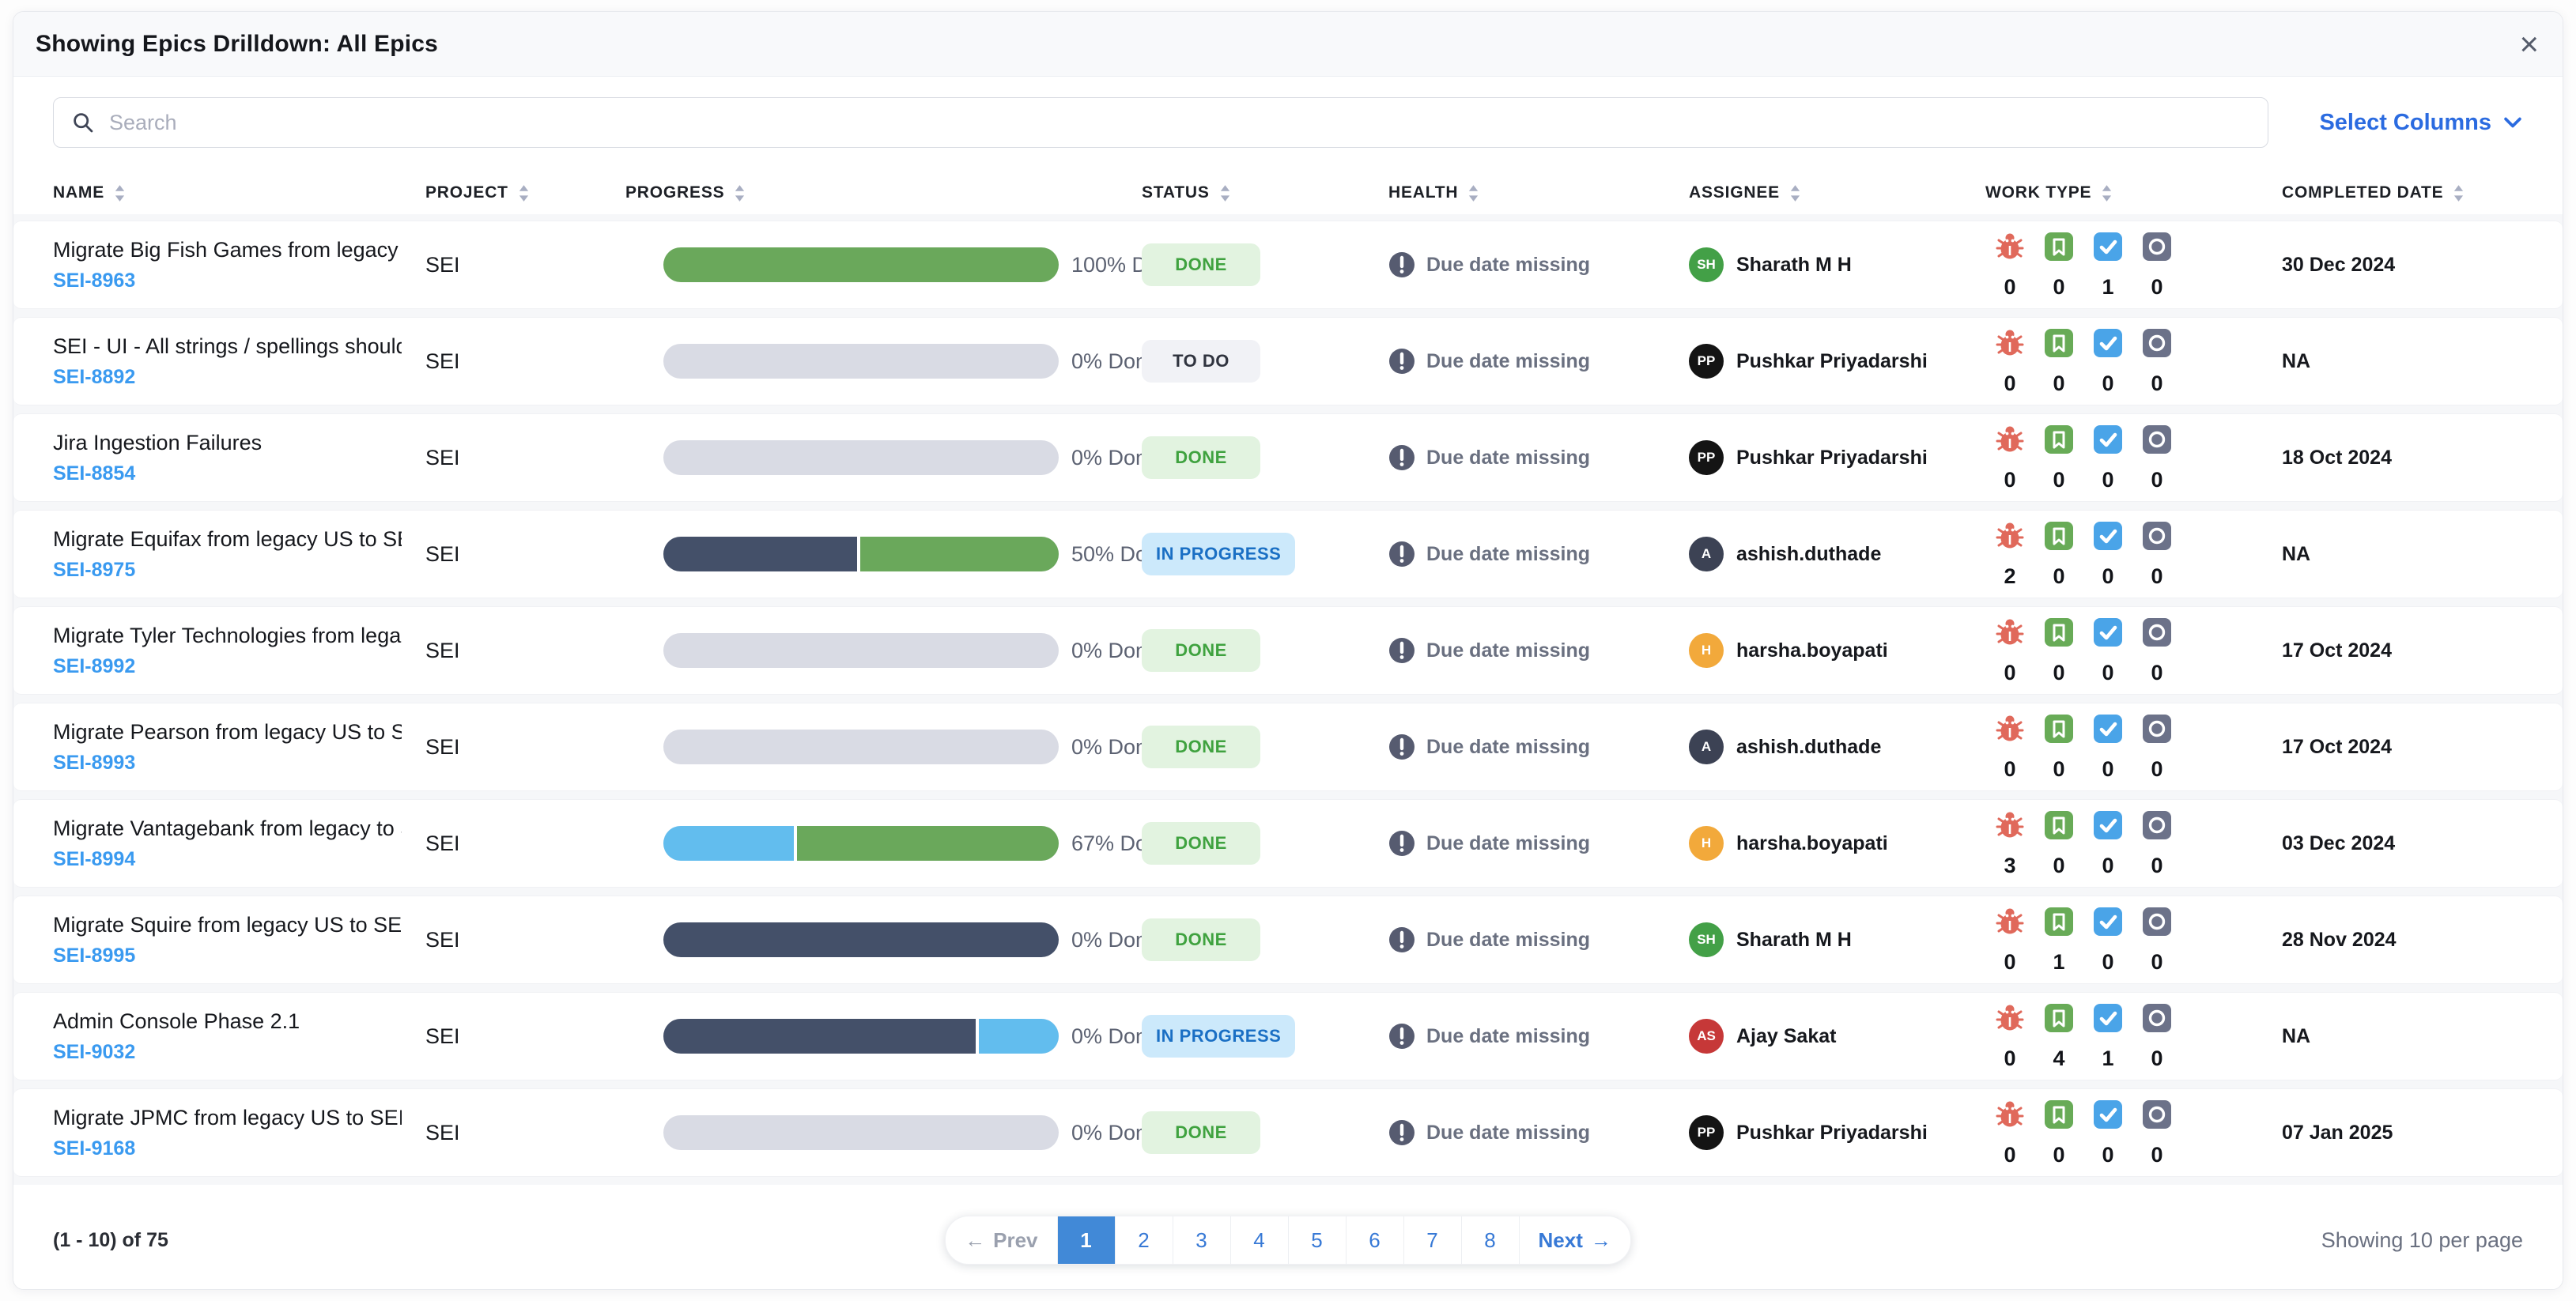 The image size is (2576, 1301). I want to click on completed-date: 03 Dec 2024, so click(2339, 843).